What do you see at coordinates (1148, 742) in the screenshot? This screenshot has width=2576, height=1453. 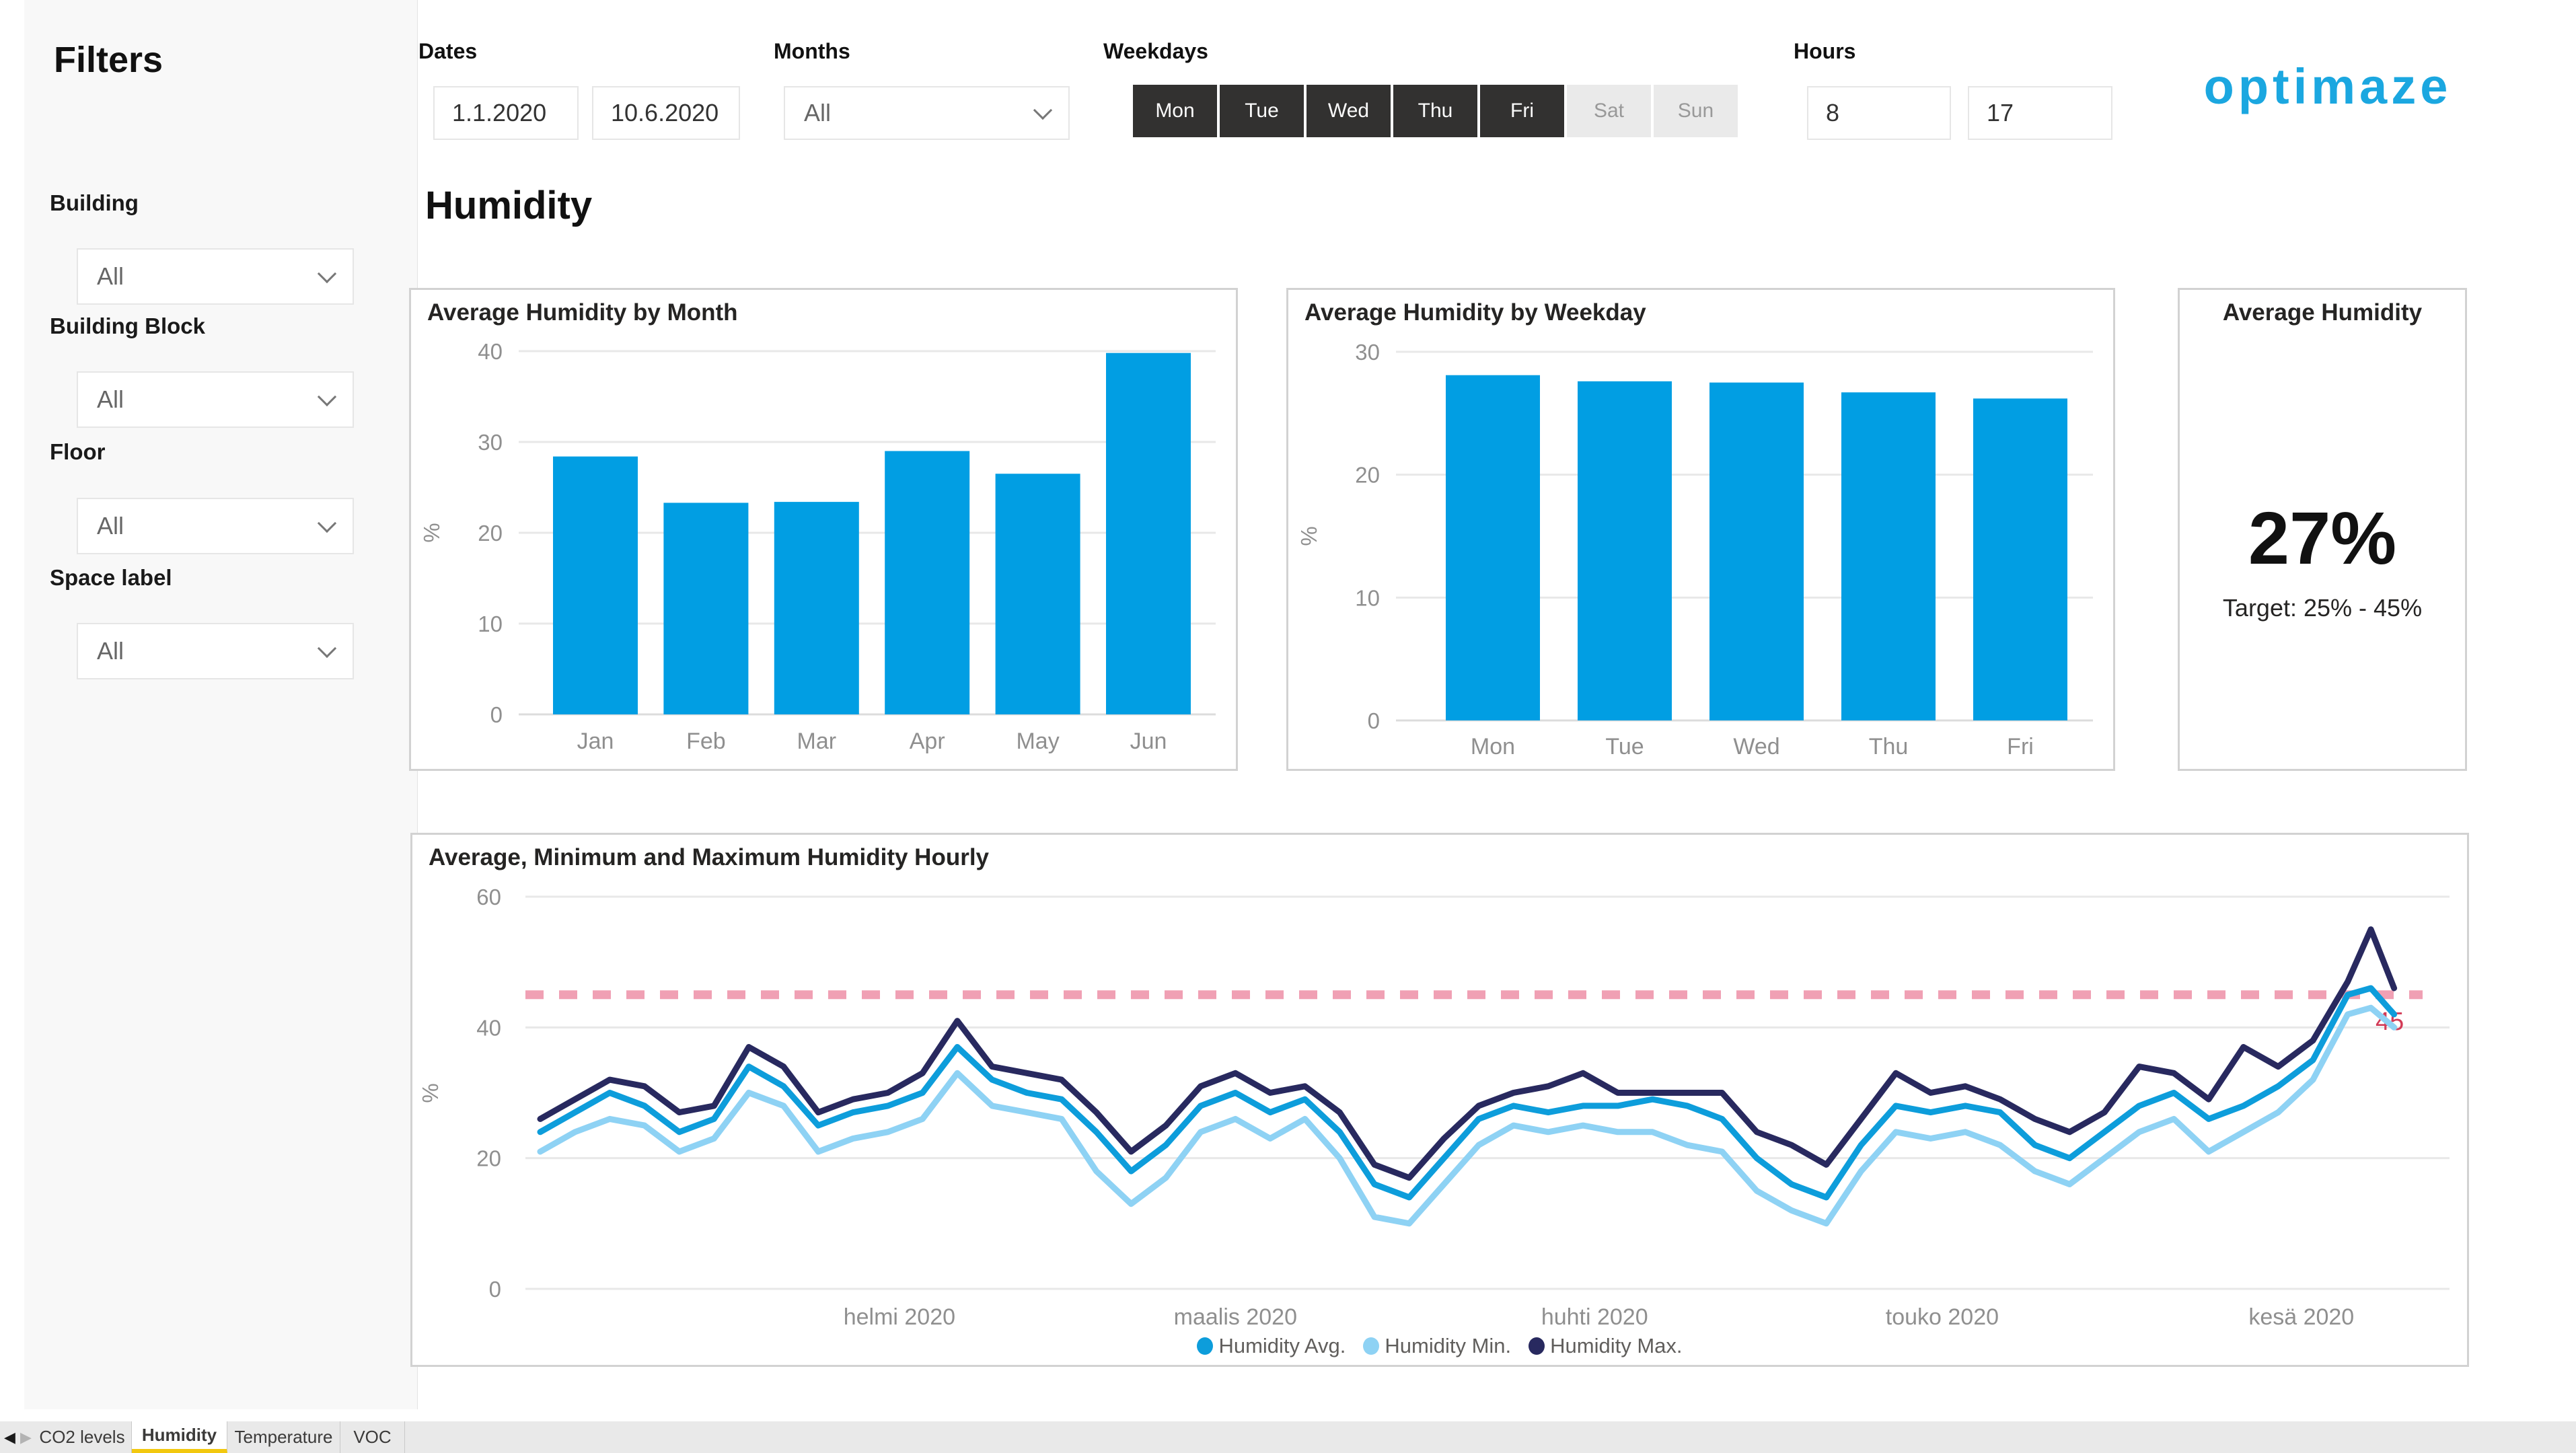 I see `svg-text: Jun` at bounding box center [1148, 742].